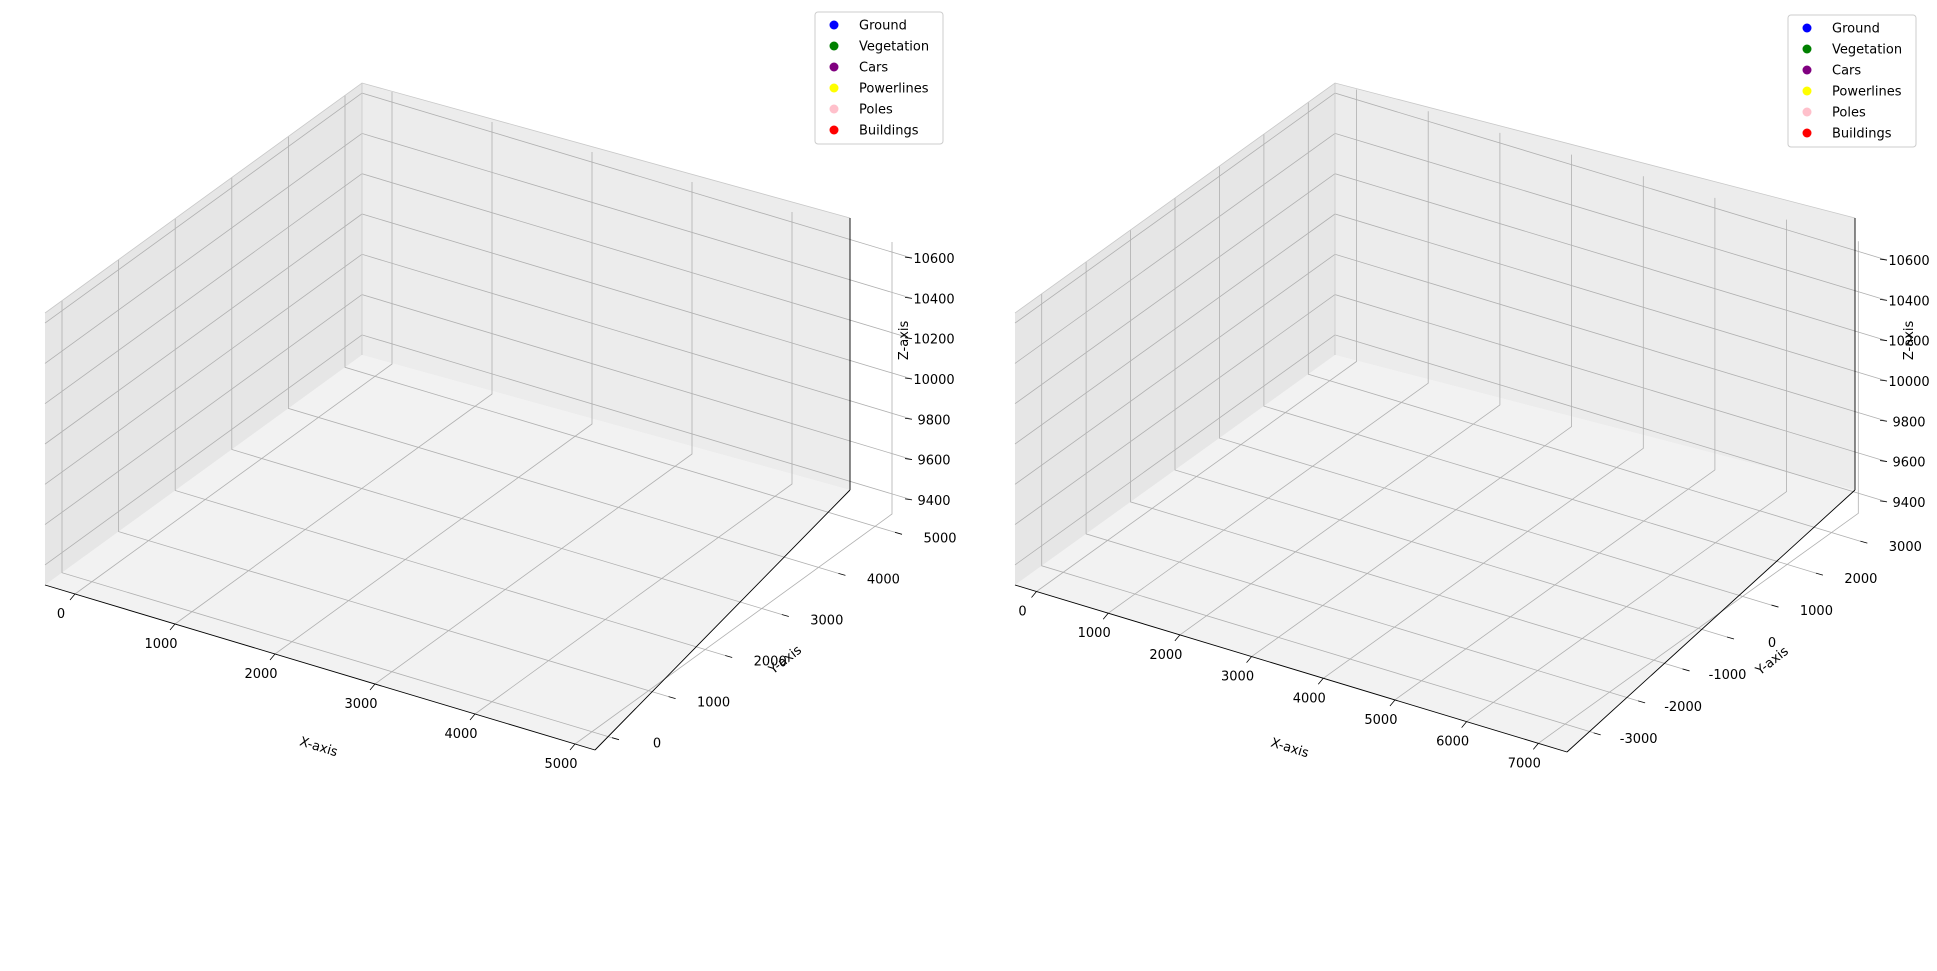  Describe the element at coordinates (203, 334) in the screenshot. I see `left-pane` at that location.